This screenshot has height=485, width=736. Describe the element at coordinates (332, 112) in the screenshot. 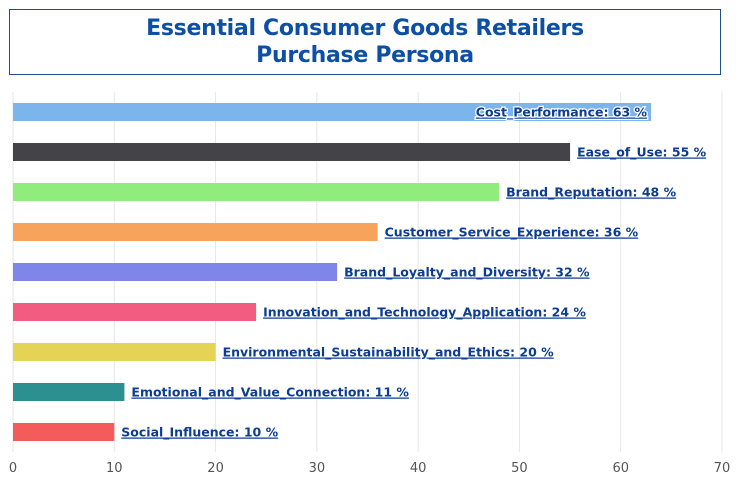

I see `bar-cost-performance` at that location.